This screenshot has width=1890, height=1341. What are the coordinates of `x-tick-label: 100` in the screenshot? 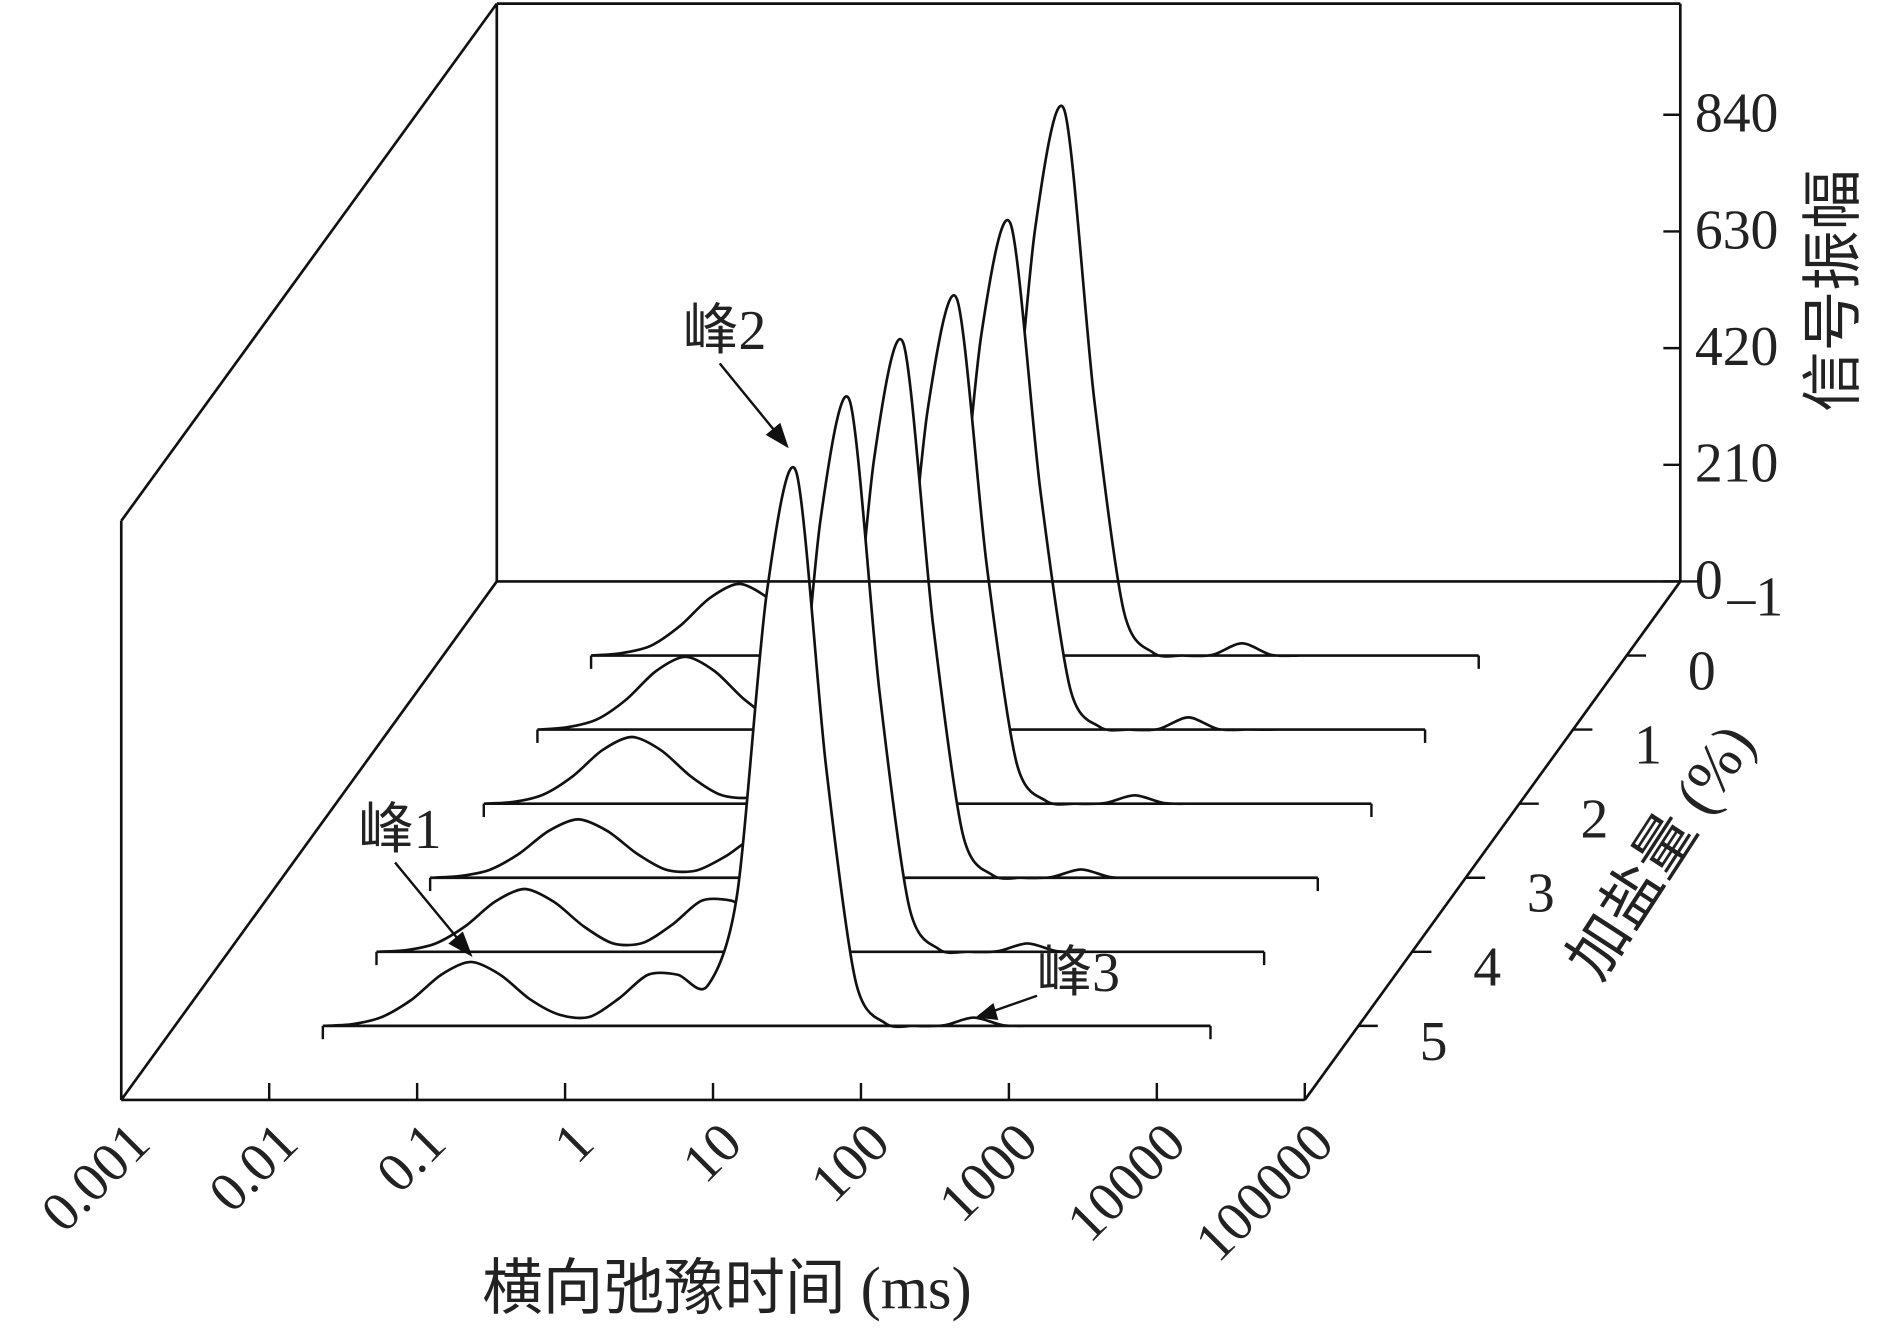 It's located at (850, 1162).